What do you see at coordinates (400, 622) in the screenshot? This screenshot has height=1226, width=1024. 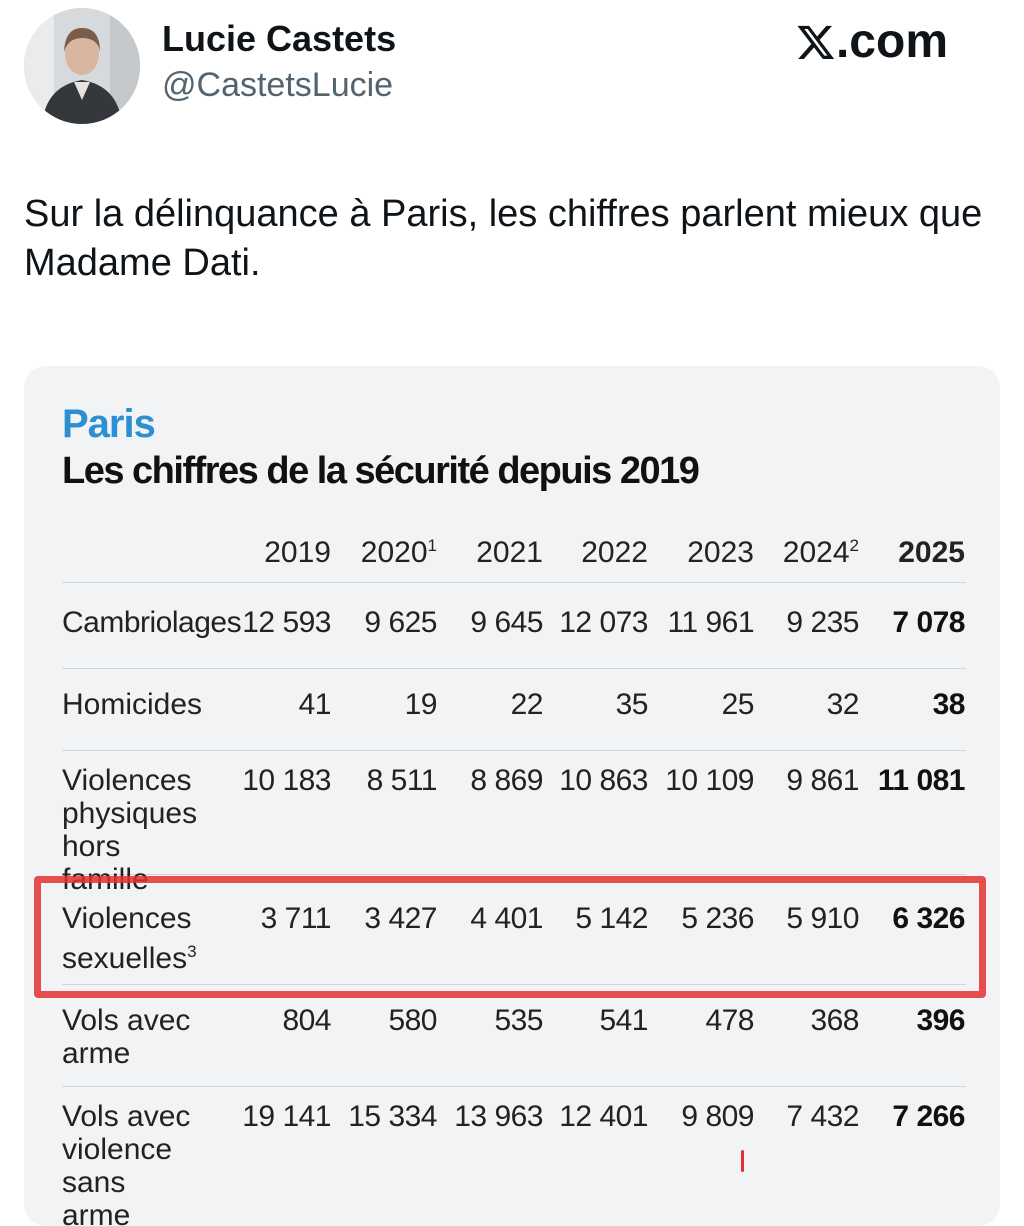 I see `table-cell: 9 625` at bounding box center [400, 622].